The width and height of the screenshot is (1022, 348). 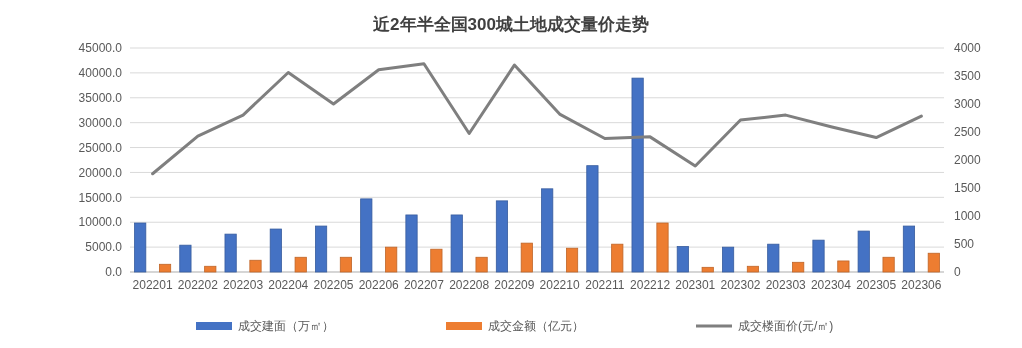 I want to click on y2-tick-label: 0, so click(x=957, y=272).